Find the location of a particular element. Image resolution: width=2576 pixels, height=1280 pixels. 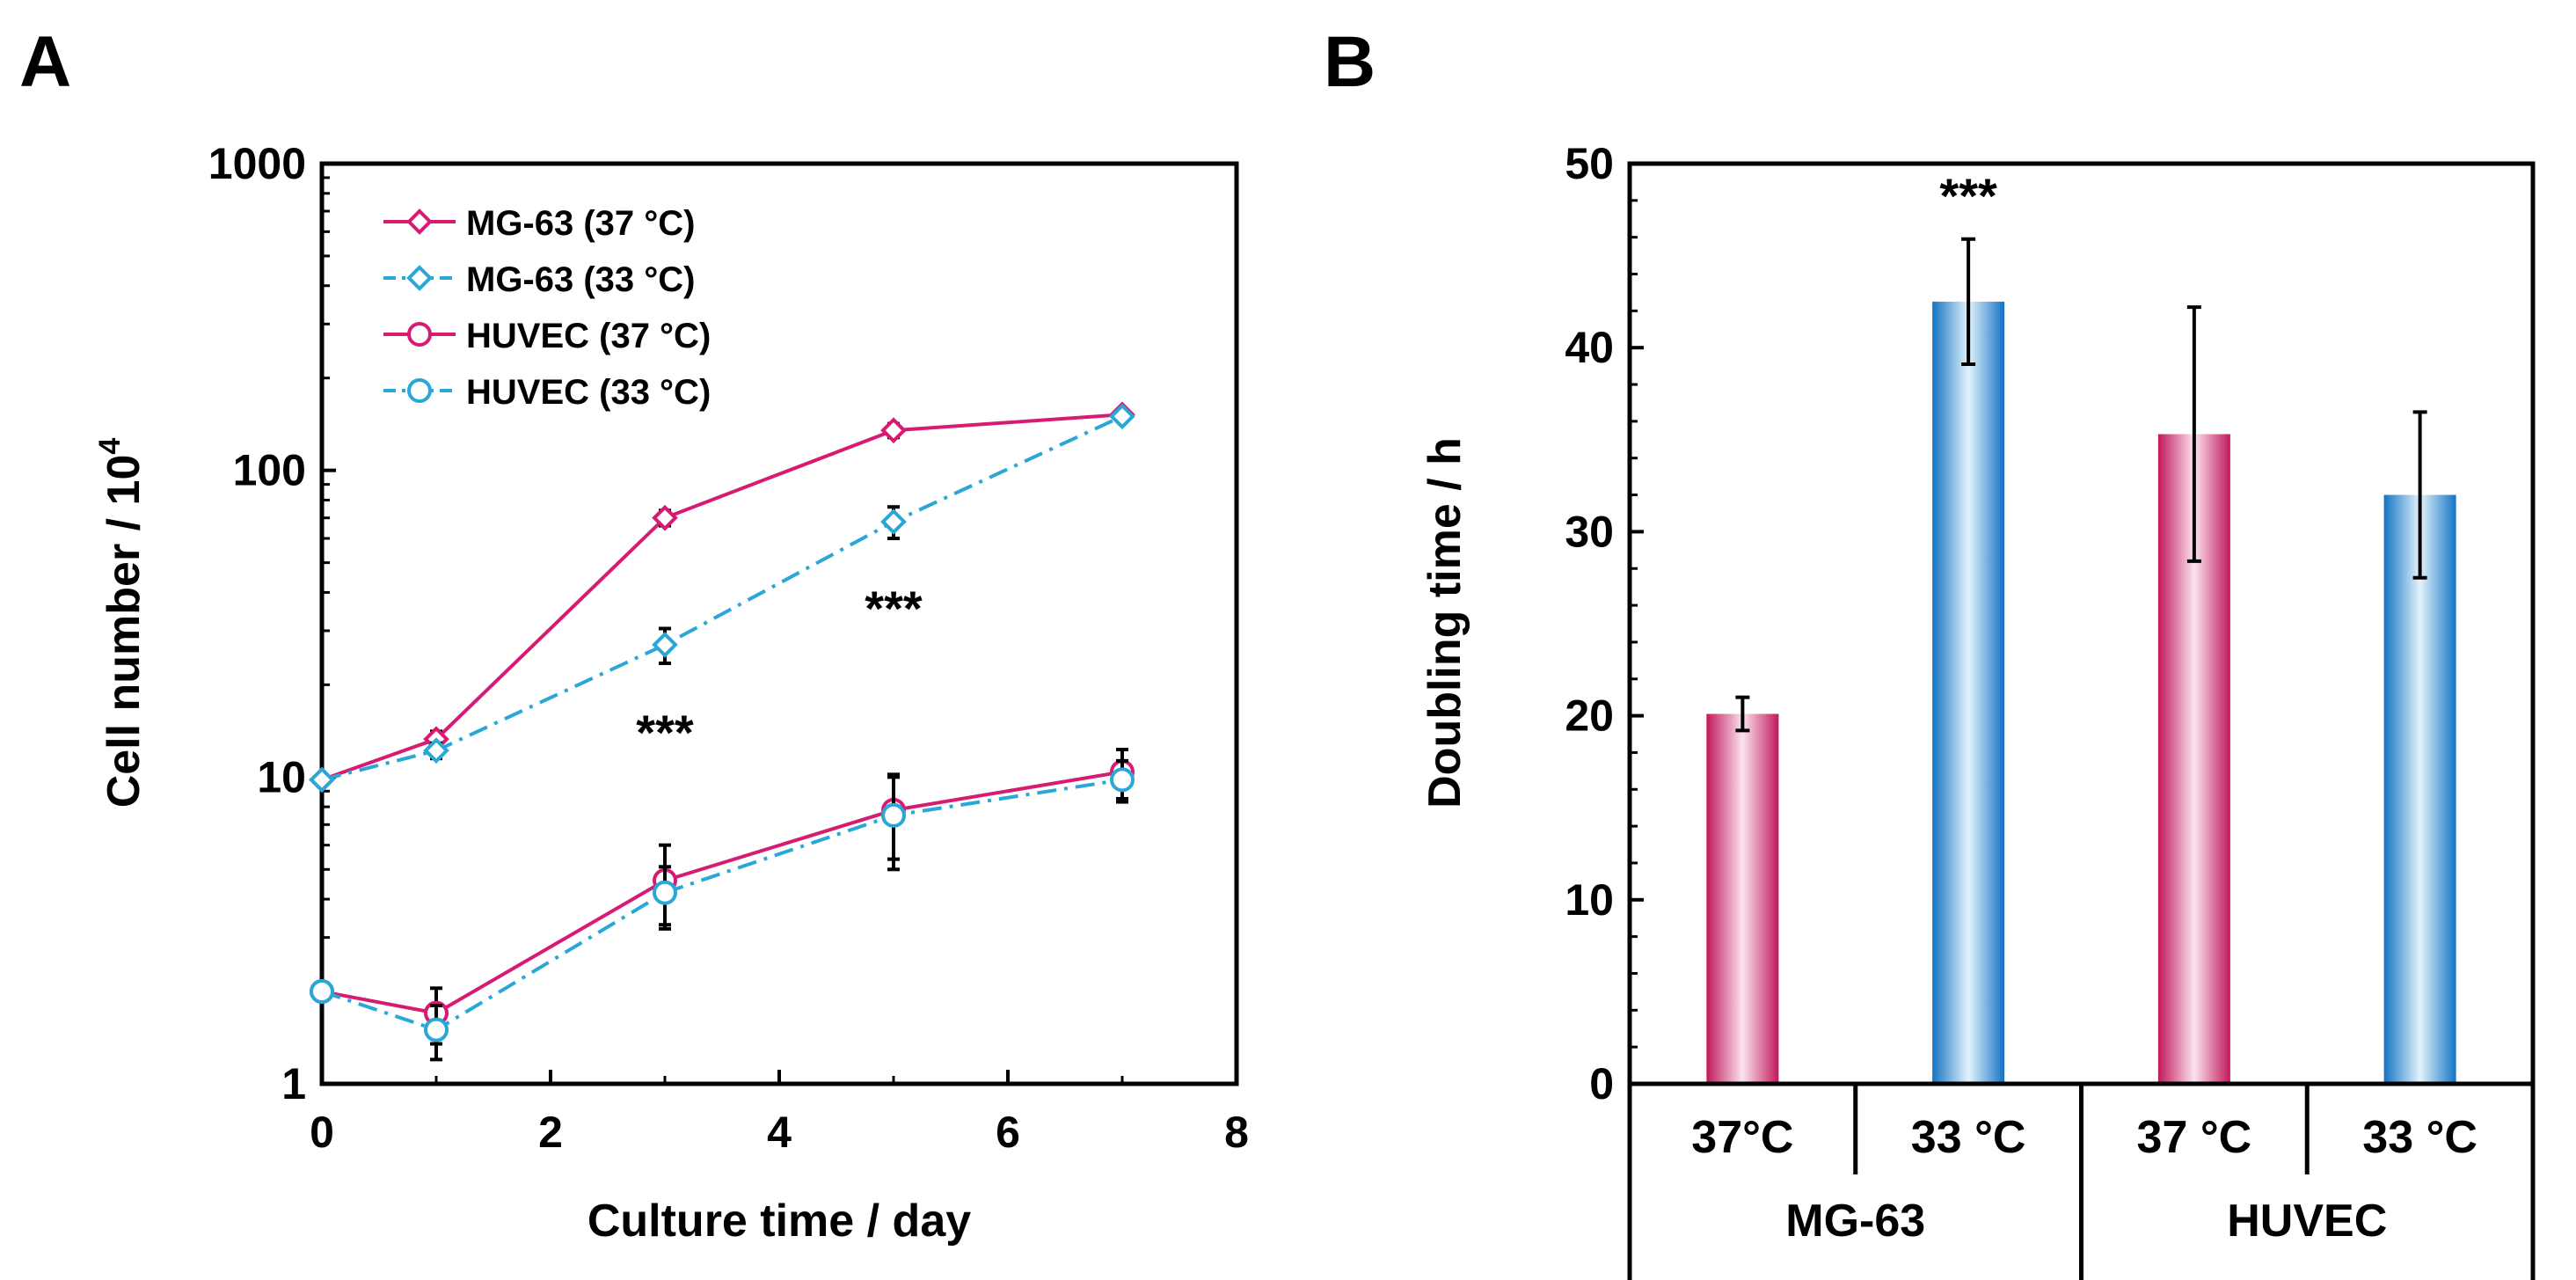

chart-a-y-axis: 1 10 100 1000 is located at coordinates (272, 623).